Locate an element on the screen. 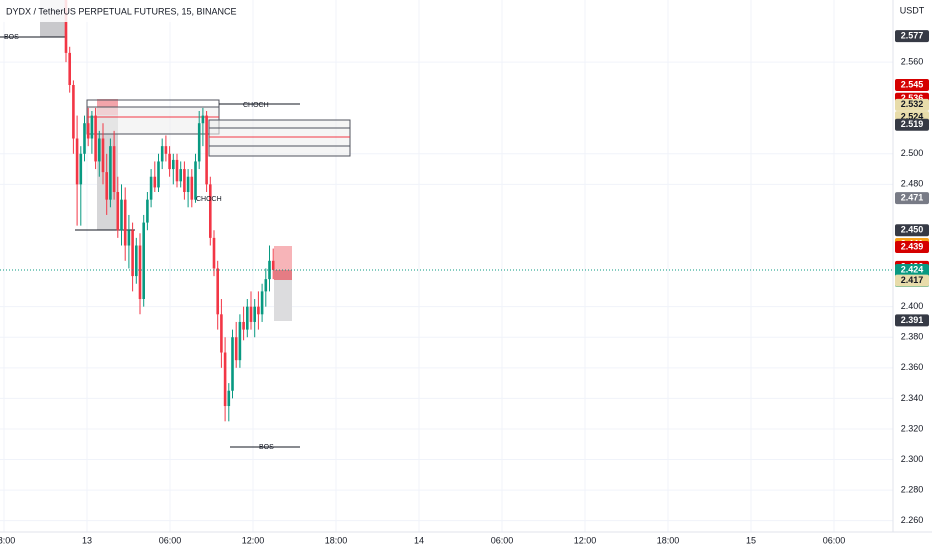 This screenshot has width=932, height=550. y-tick-label: 2.300 is located at coordinates (912, 459).